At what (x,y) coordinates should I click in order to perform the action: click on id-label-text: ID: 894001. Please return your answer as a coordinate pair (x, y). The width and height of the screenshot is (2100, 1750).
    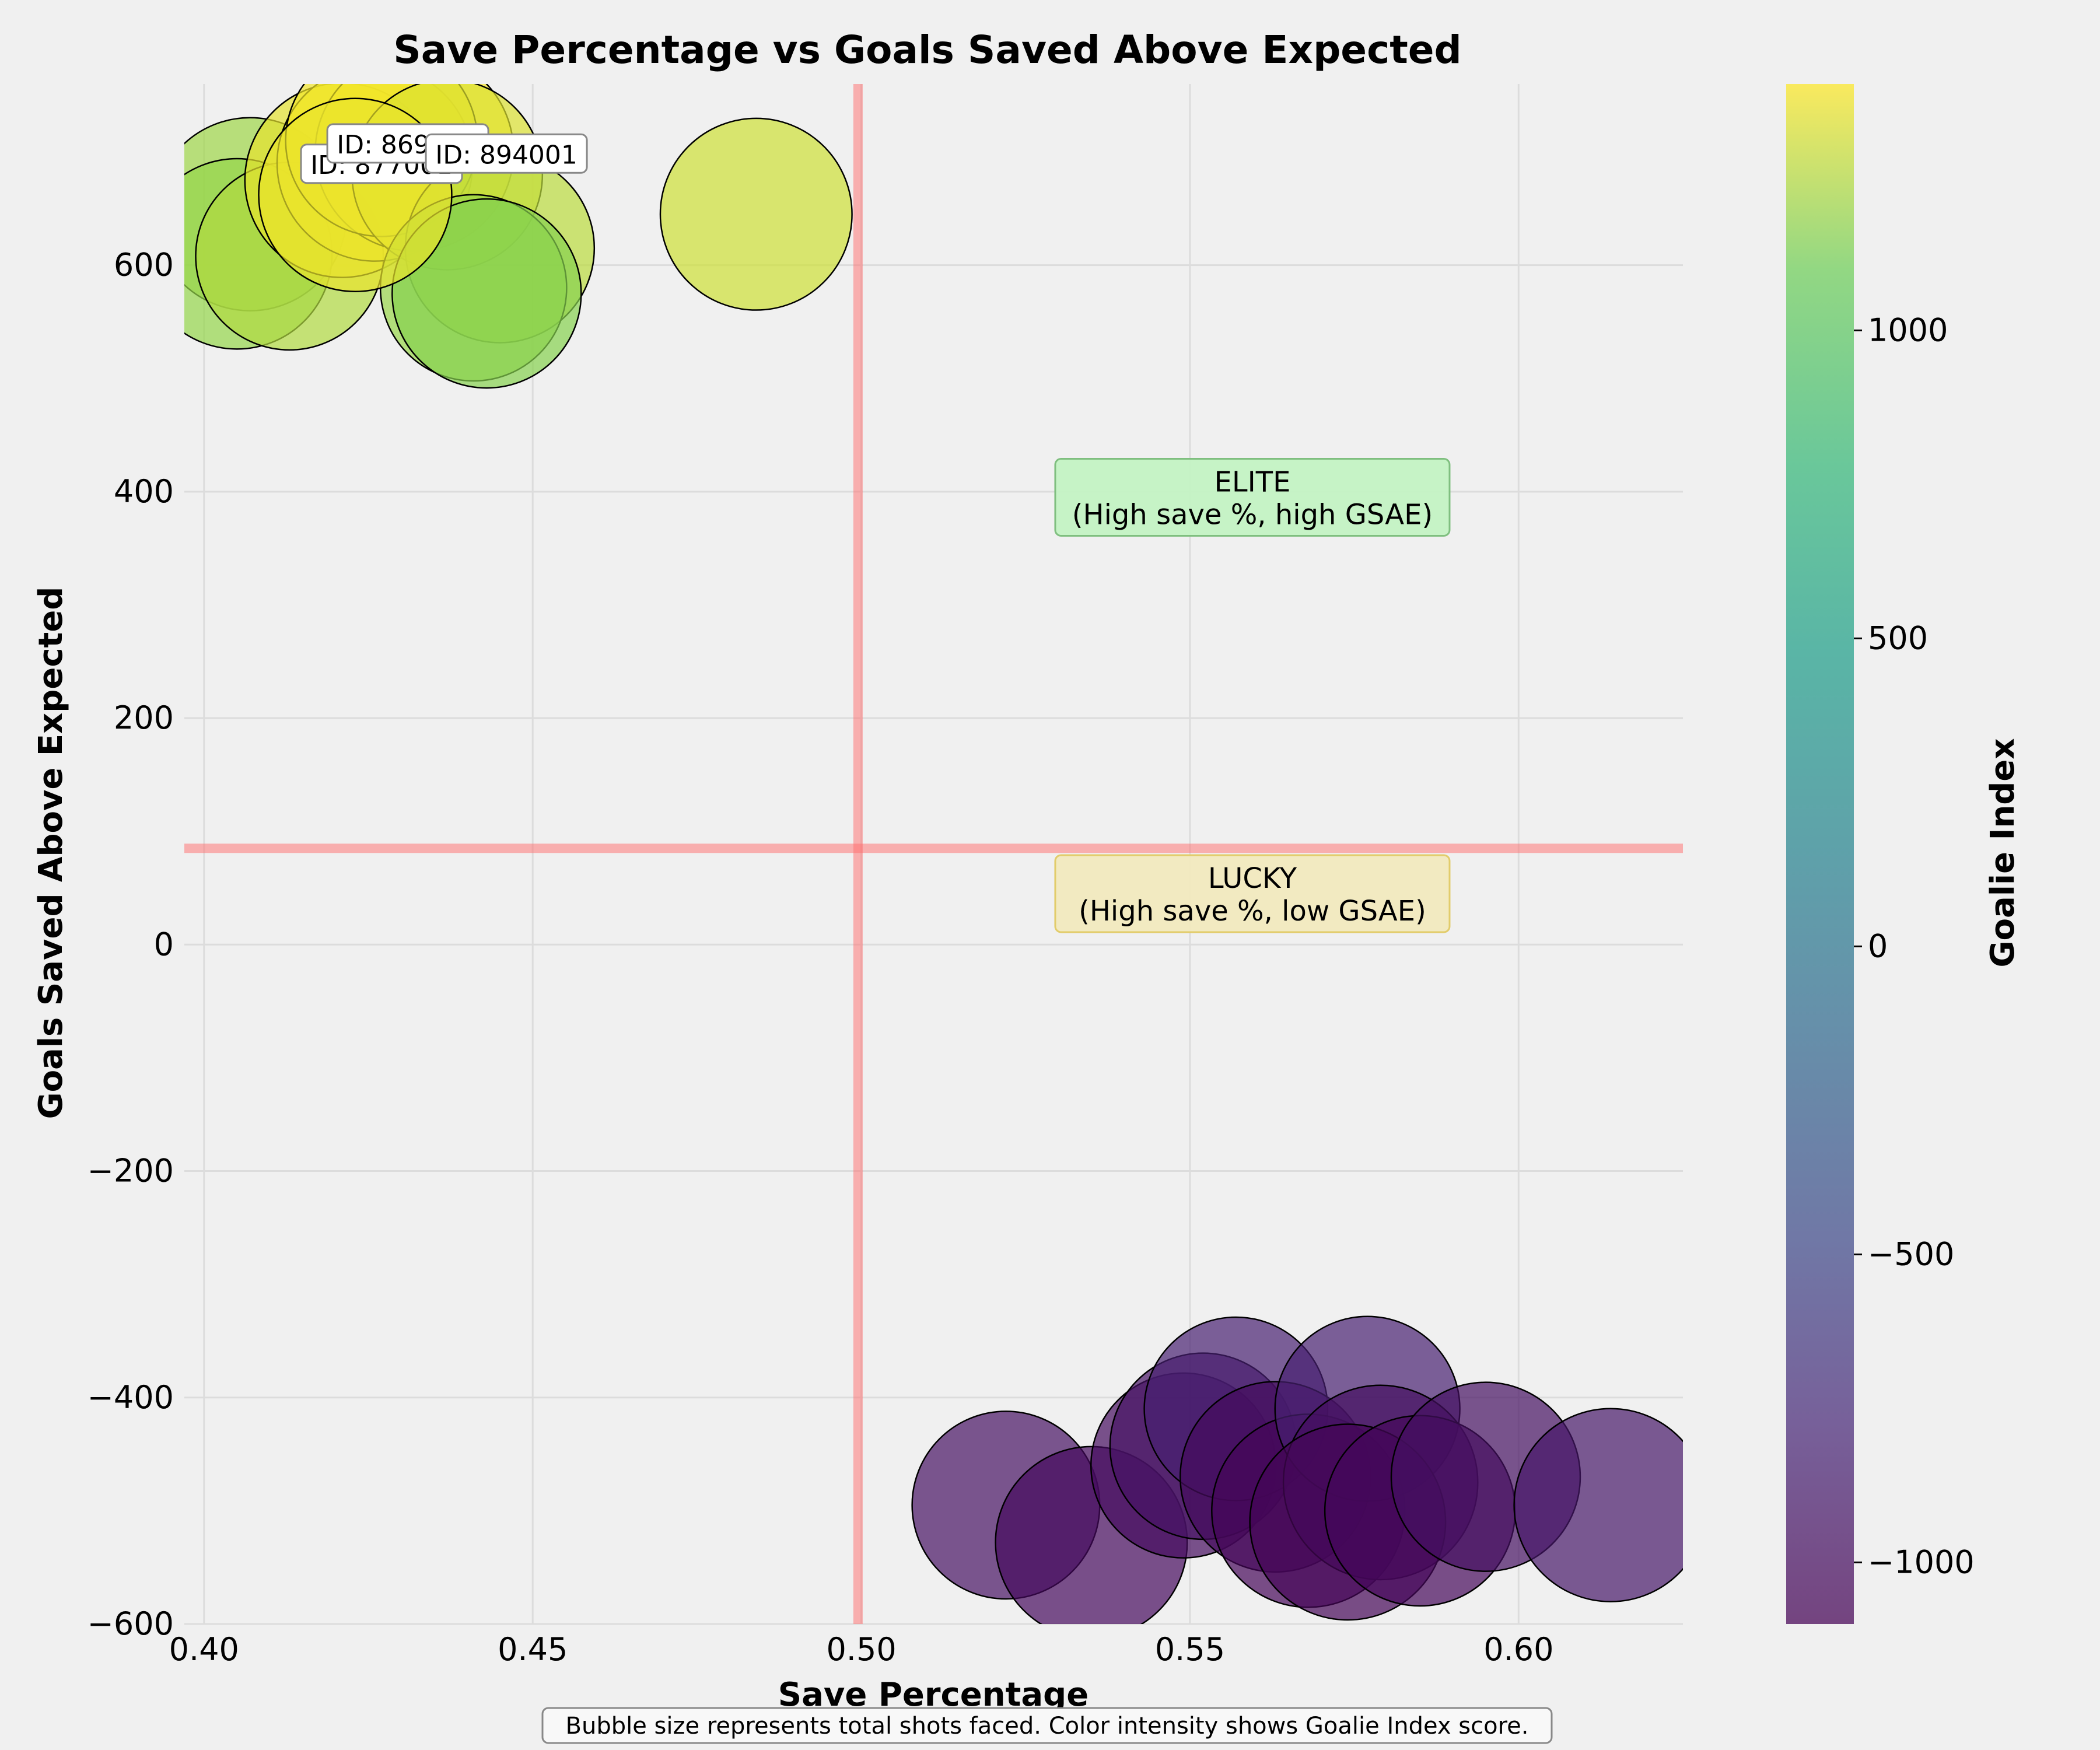
    Looking at the image, I should click on (506, 155).